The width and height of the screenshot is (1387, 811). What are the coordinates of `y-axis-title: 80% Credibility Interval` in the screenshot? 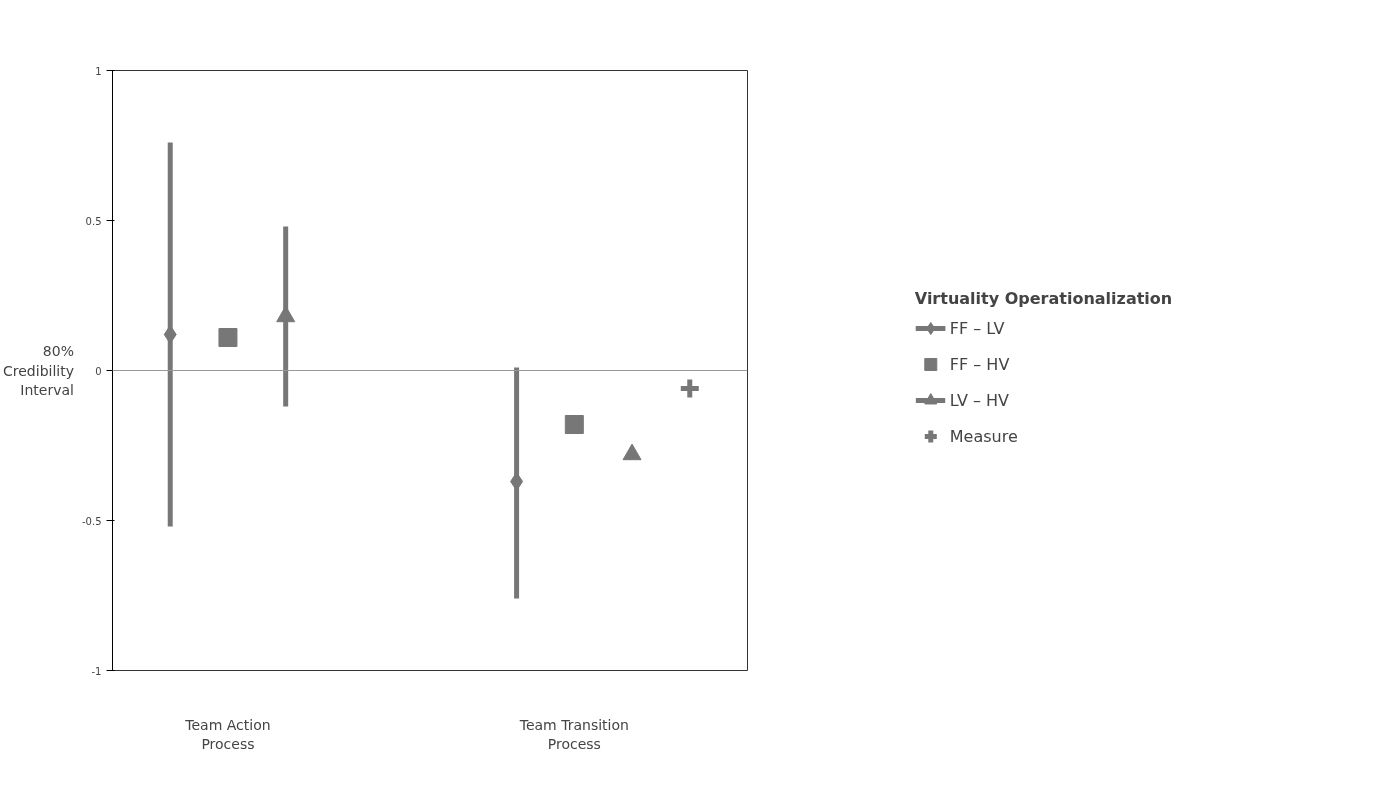 It's located at (38, 370).